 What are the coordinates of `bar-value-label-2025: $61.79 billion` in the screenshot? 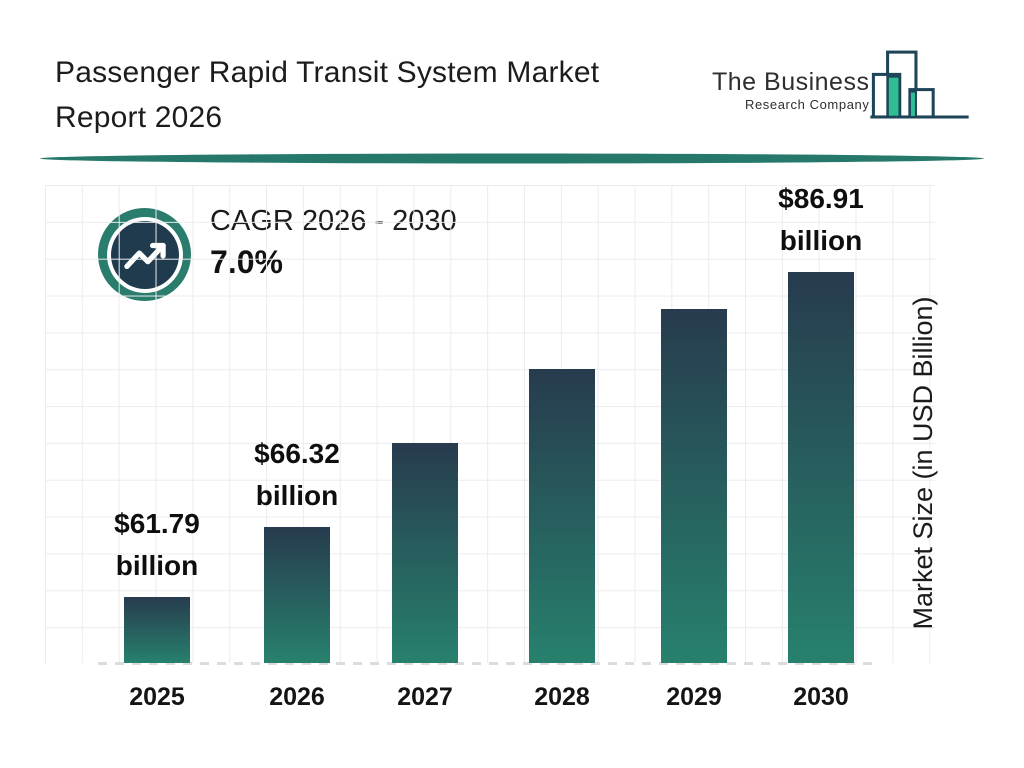 It's located at (157, 545).